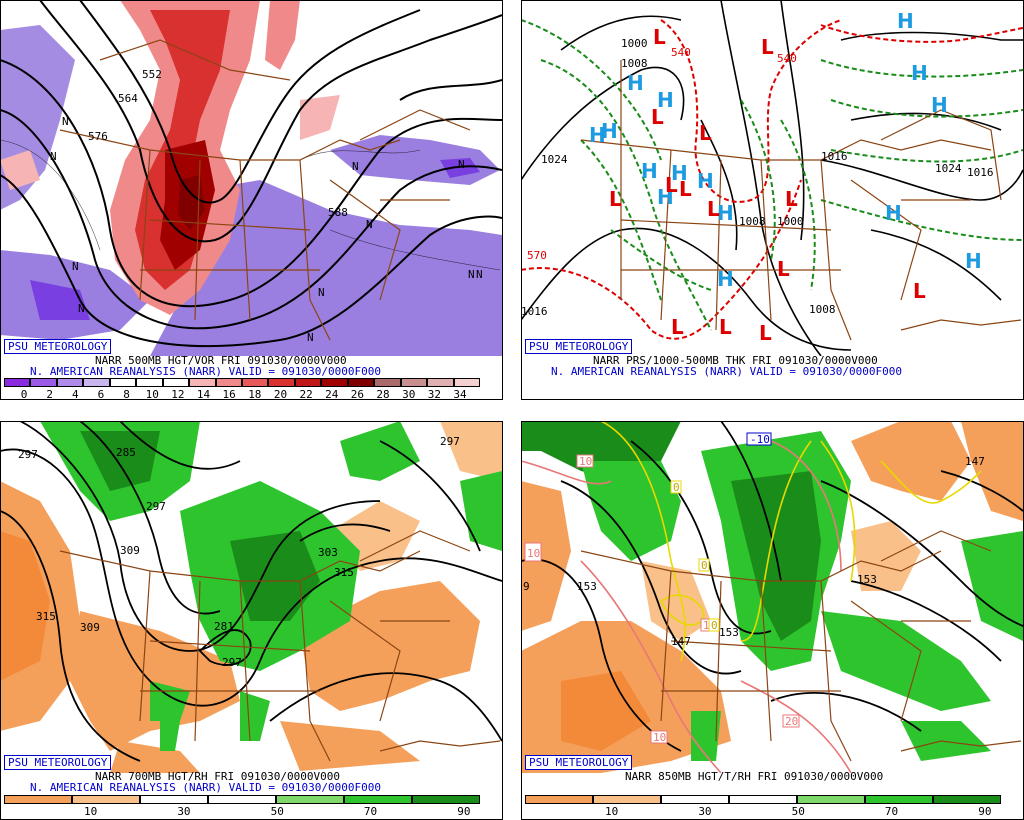 The width and height of the screenshot is (1024, 820). What do you see at coordinates (434, 394) in the screenshot?
I see `colorbar-tick-label: 32` at bounding box center [434, 394].